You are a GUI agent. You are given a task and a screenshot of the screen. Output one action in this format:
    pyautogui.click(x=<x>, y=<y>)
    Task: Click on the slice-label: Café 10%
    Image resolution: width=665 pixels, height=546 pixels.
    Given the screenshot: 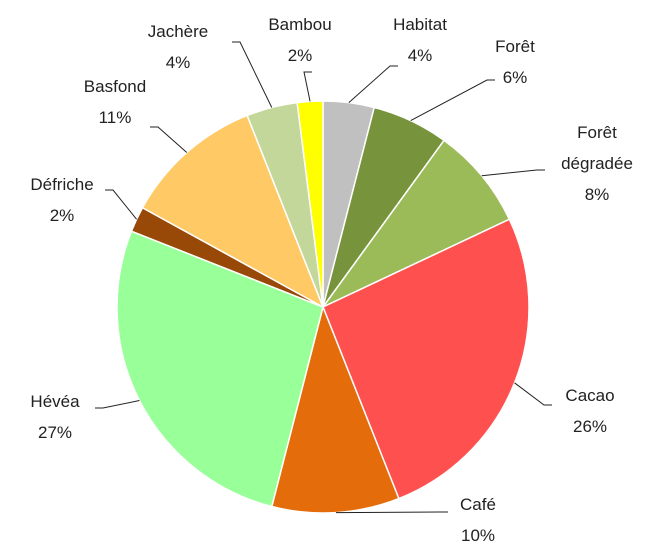 What is the action you would take?
    pyautogui.click(x=478, y=517)
    